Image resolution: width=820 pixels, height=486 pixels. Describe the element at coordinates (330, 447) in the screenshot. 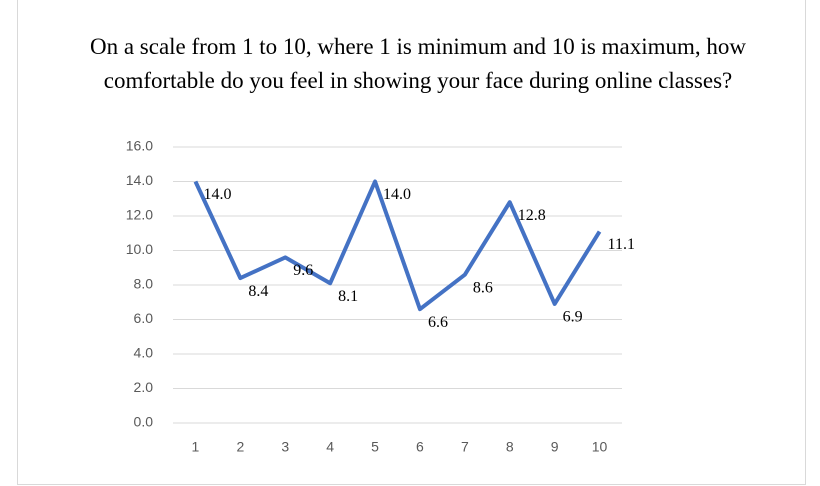

I see `x-tick-label: 4` at that location.